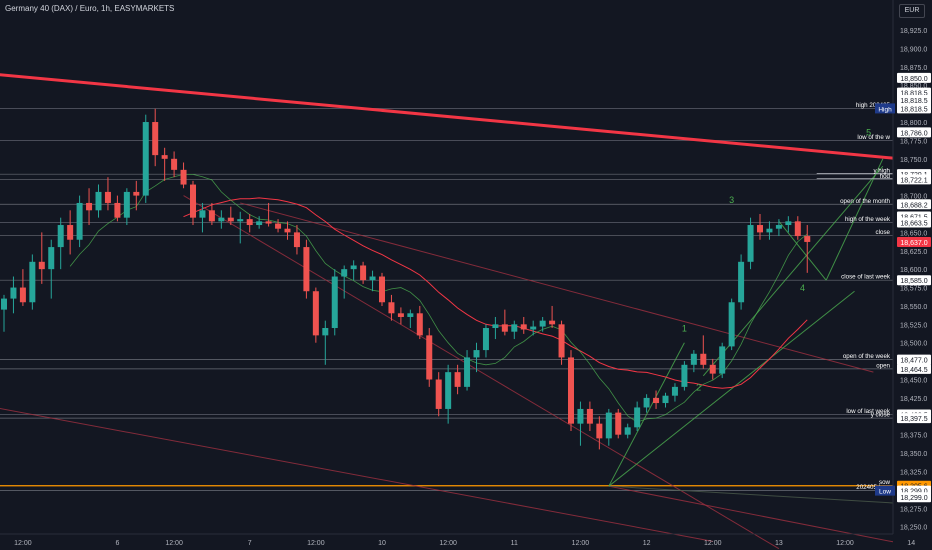 The width and height of the screenshot is (932, 550). What do you see at coordinates (913, 270) in the screenshot?
I see `price-tick-label: 18,600.0` at bounding box center [913, 270].